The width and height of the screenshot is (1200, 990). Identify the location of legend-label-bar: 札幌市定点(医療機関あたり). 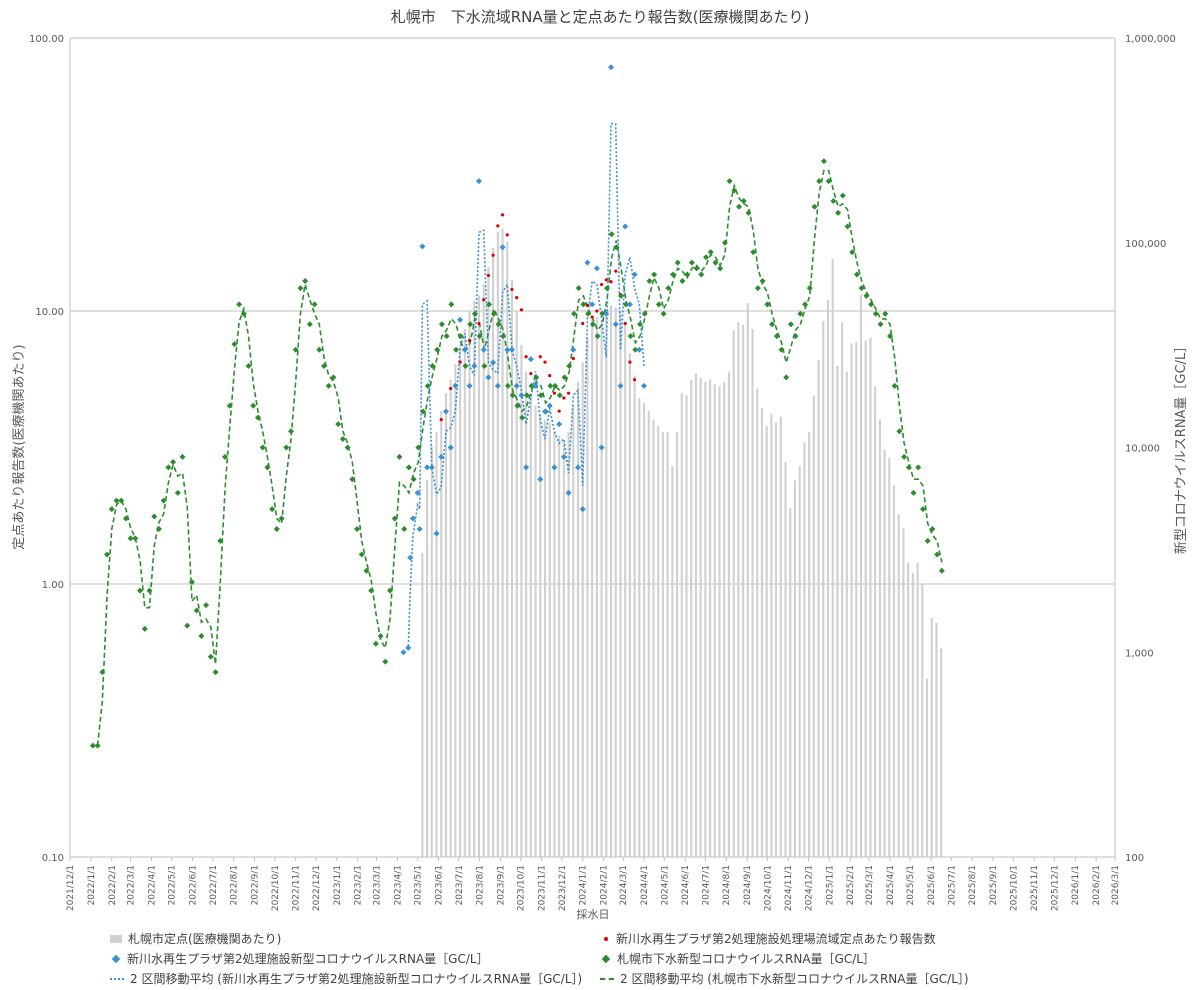
(205, 939).